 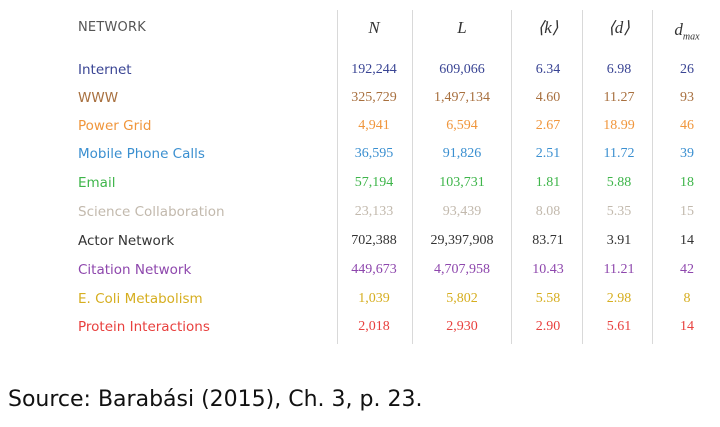 What do you see at coordinates (548, 125) in the screenshot?
I see `average-degree: 2.67` at bounding box center [548, 125].